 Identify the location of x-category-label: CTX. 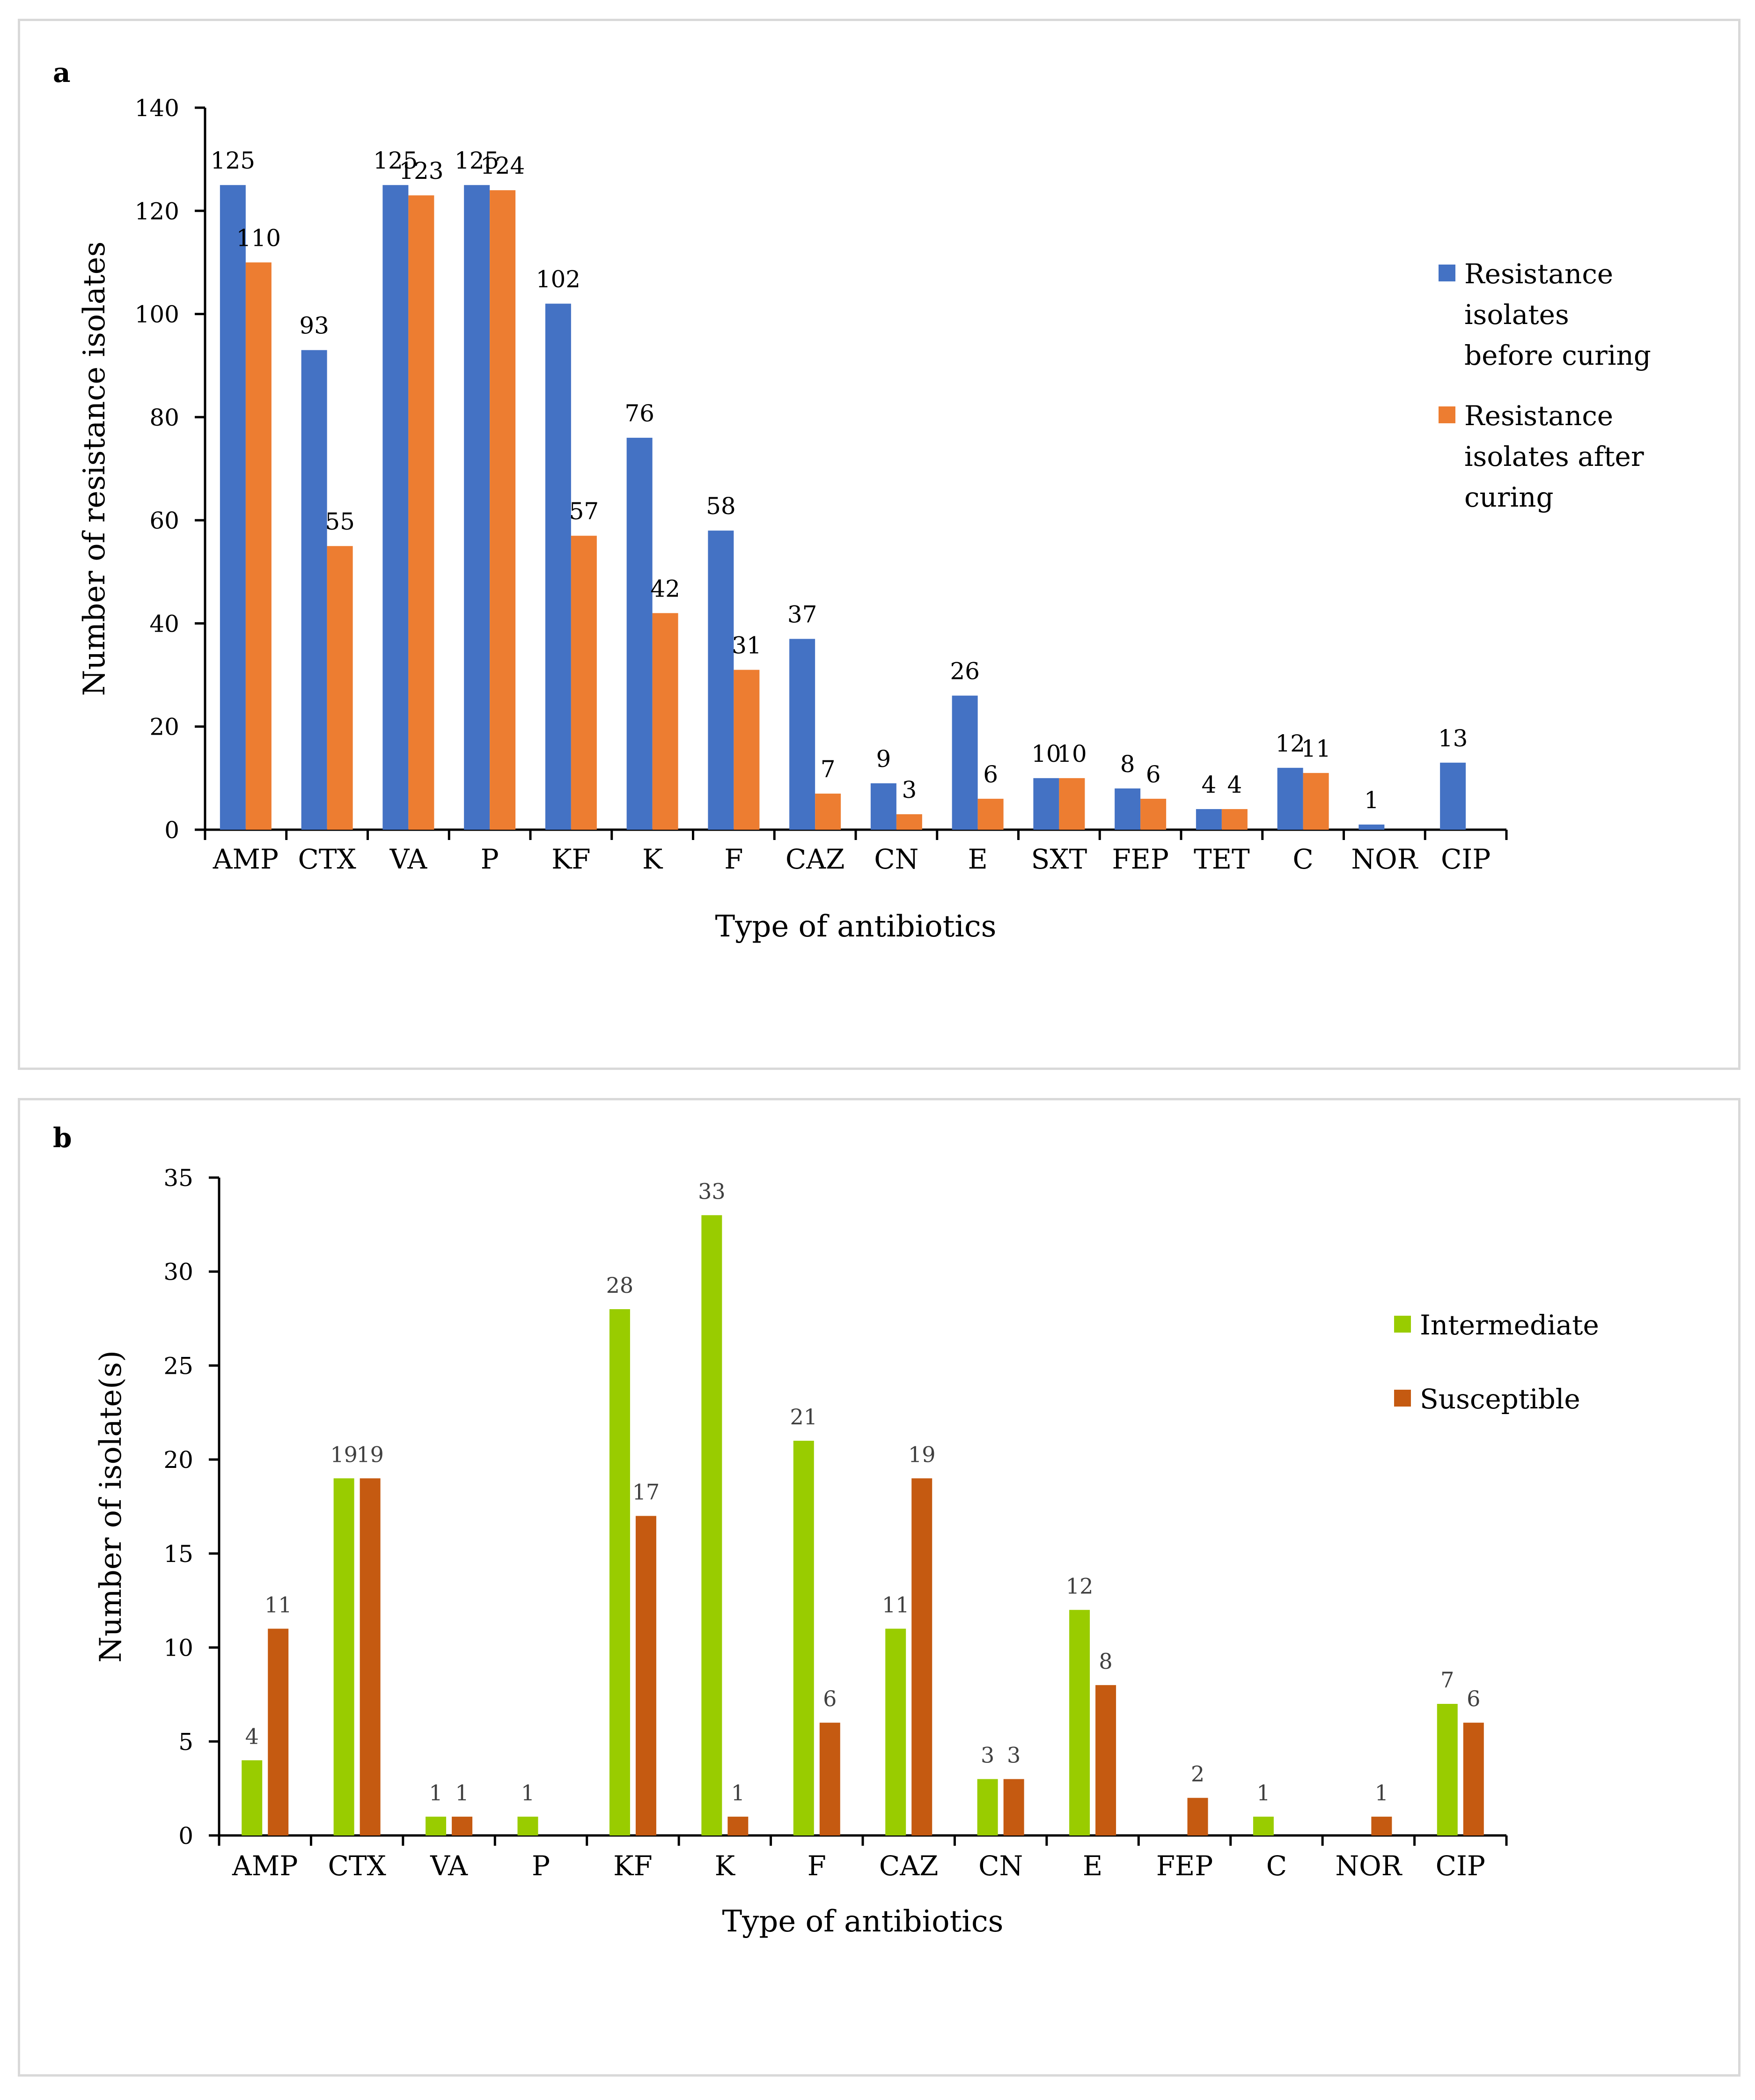
(327, 859).